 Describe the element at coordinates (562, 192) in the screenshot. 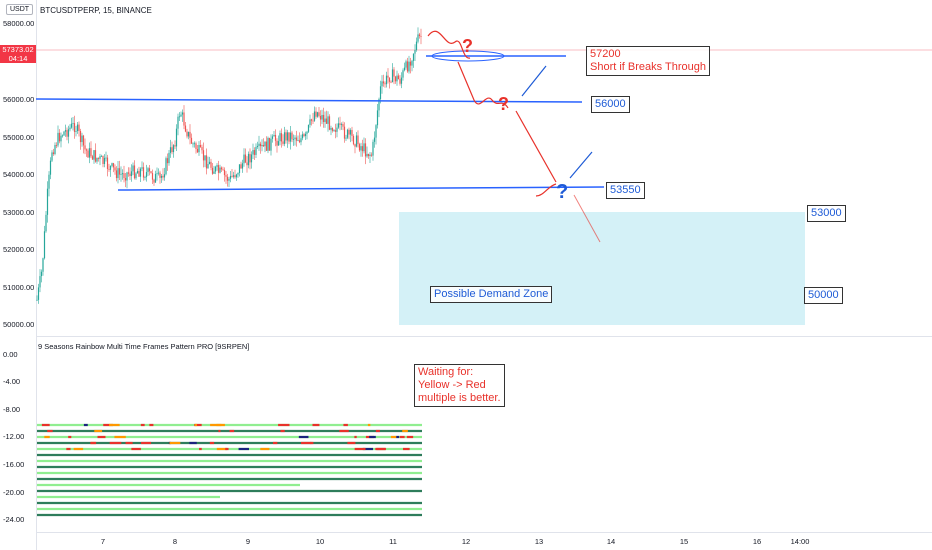

I see `question-mark-3: ?` at that location.